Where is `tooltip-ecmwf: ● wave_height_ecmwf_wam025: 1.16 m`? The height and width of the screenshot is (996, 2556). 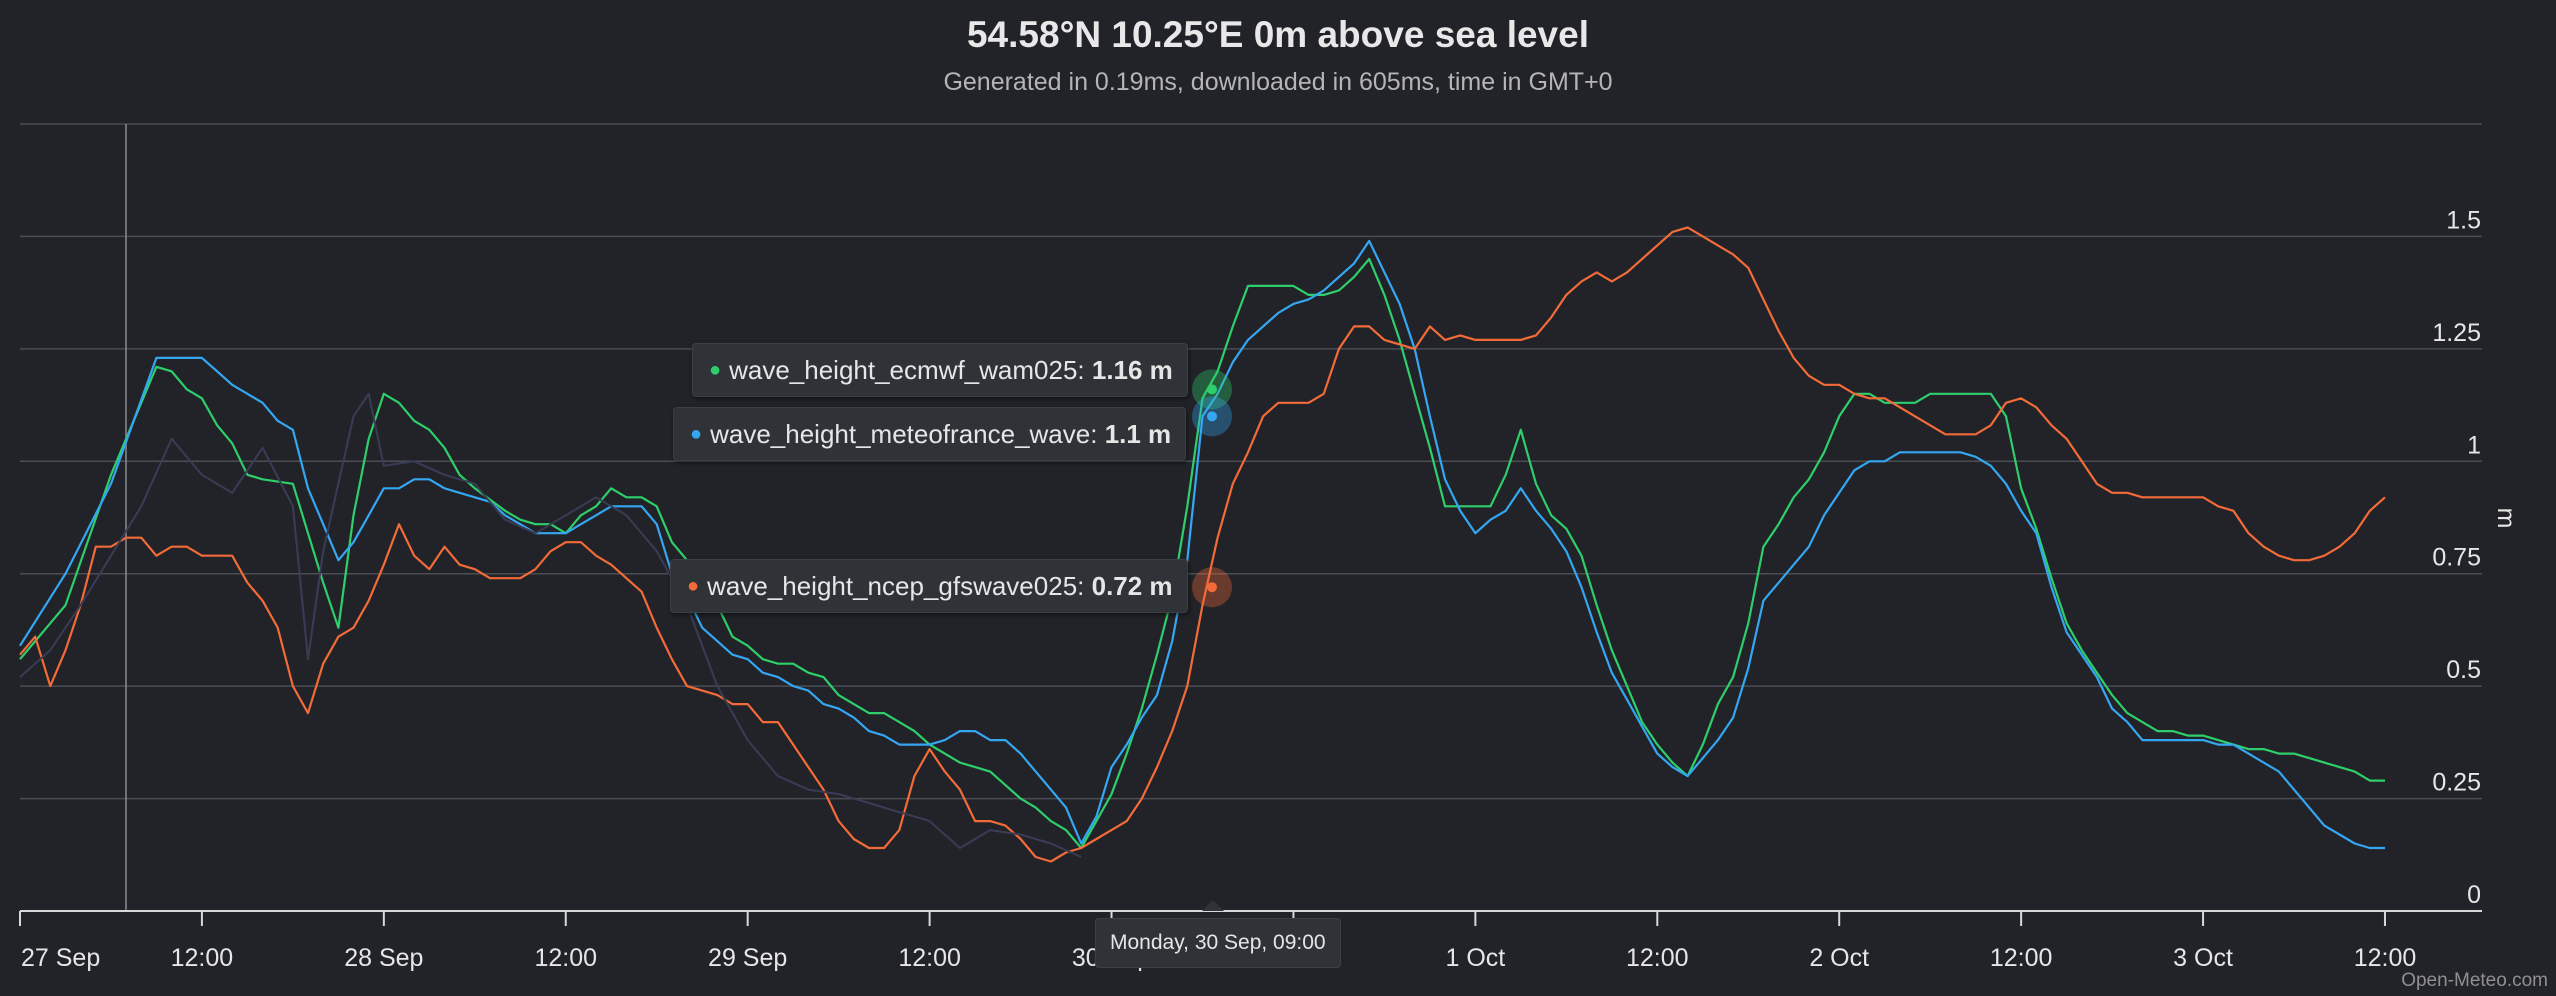 tooltip-ecmwf: ● wave_height_ecmwf_wam025: 1.16 m is located at coordinates (940, 370).